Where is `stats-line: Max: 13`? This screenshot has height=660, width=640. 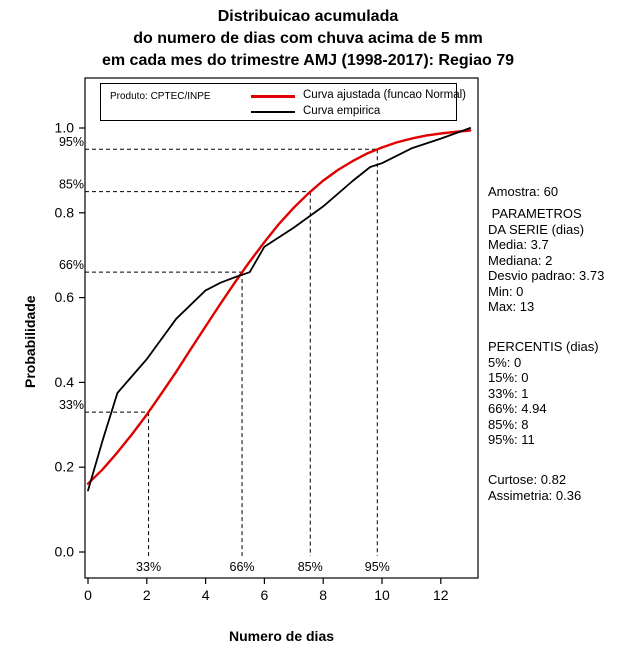
stats-line: Max: 13 is located at coordinates (511, 306).